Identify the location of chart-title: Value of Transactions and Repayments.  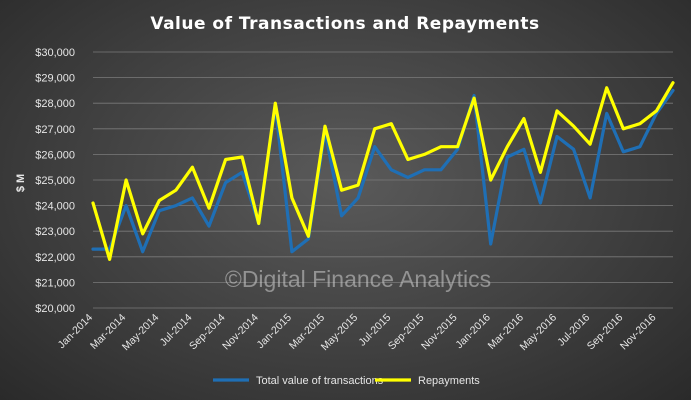
(344, 24).